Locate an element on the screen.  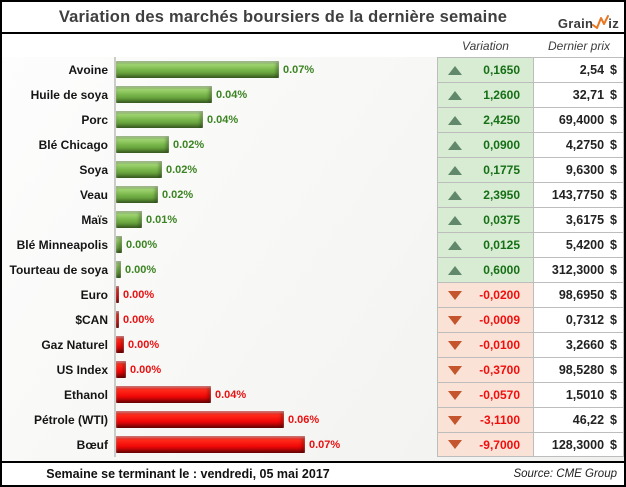
variation-cell: -0,0200 is located at coordinates (485, 294).